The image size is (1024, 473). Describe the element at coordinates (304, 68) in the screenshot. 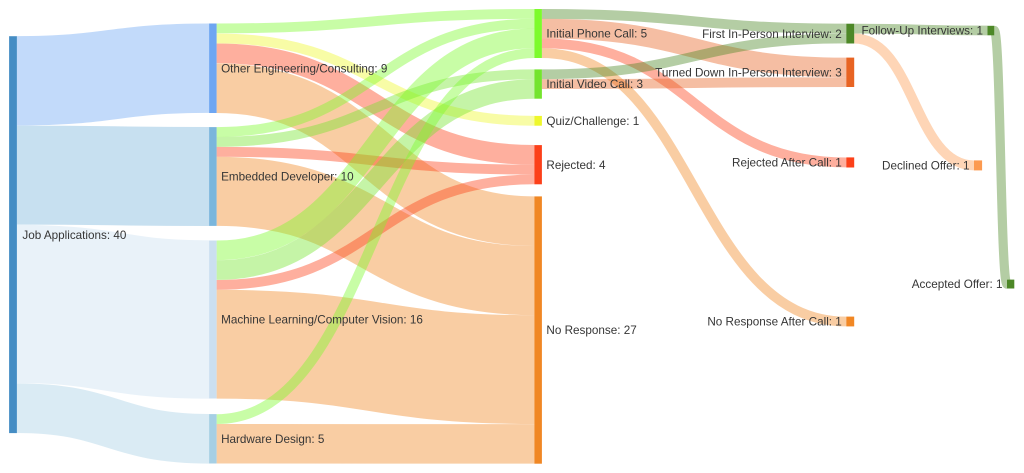

I see `svg-text:Other Engineering/Consulting:: Other Engineering/Consulting: 9` at that location.